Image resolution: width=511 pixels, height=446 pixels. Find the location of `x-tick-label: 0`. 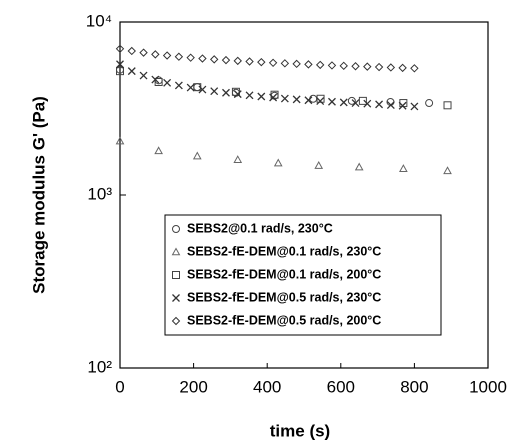

x-tick-label: 0 is located at coordinates (119, 386).